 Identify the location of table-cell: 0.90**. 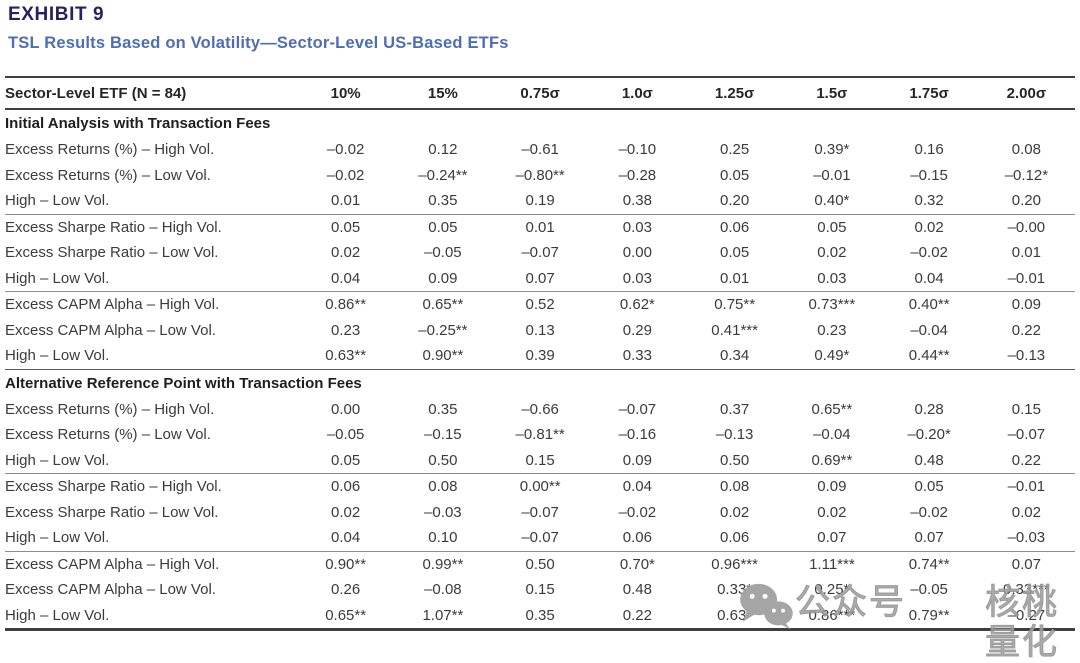
(346, 564).